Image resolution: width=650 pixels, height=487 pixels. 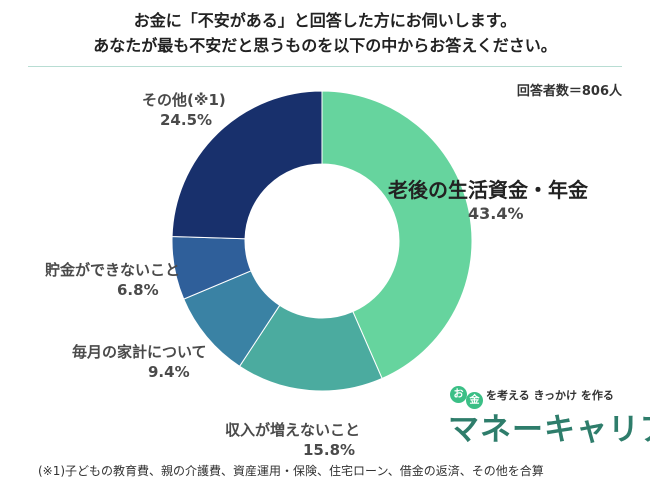 I want to click on brand-logo: お 金 を考える きっかけ を作る マネーキャリア, so click(x=548, y=416).